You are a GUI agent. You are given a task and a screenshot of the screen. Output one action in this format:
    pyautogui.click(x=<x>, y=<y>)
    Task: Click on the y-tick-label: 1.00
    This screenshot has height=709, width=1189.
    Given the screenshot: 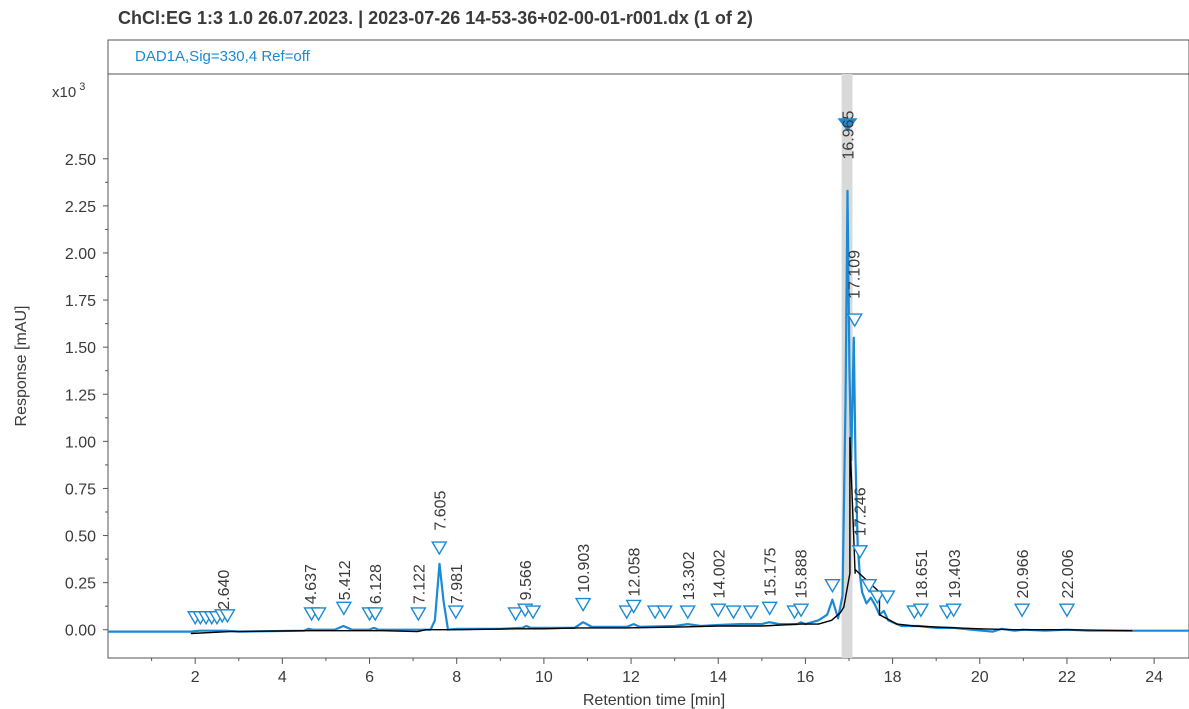 What is the action you would take?
    pyautogui.click(x=80, y=442)
    